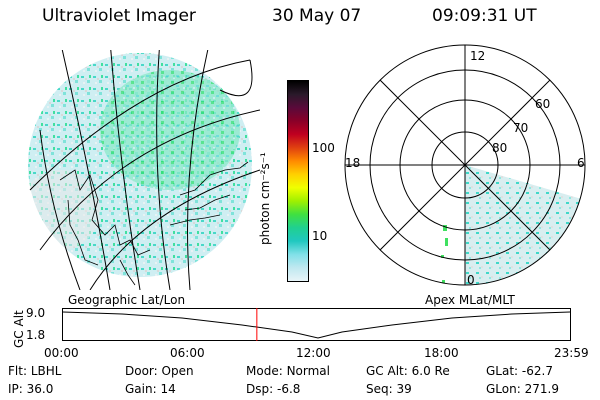  What do you see at coordinates (273, 389) in the screenshot?
I see `info-dsp: Dsp: -6.8` at bounding box center [273, 389].